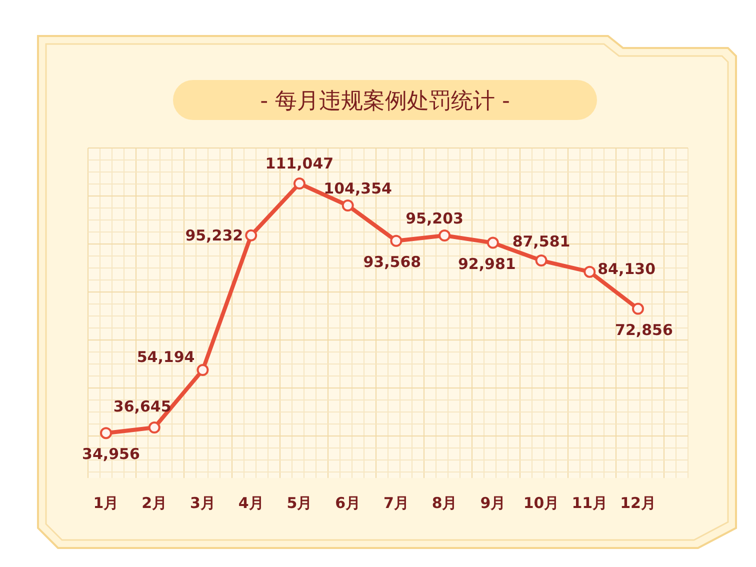  What do you see at coordinates (348, 503) in the screenshot?
I see `x-tick-label: 6月` at bounding box center [348, 503].